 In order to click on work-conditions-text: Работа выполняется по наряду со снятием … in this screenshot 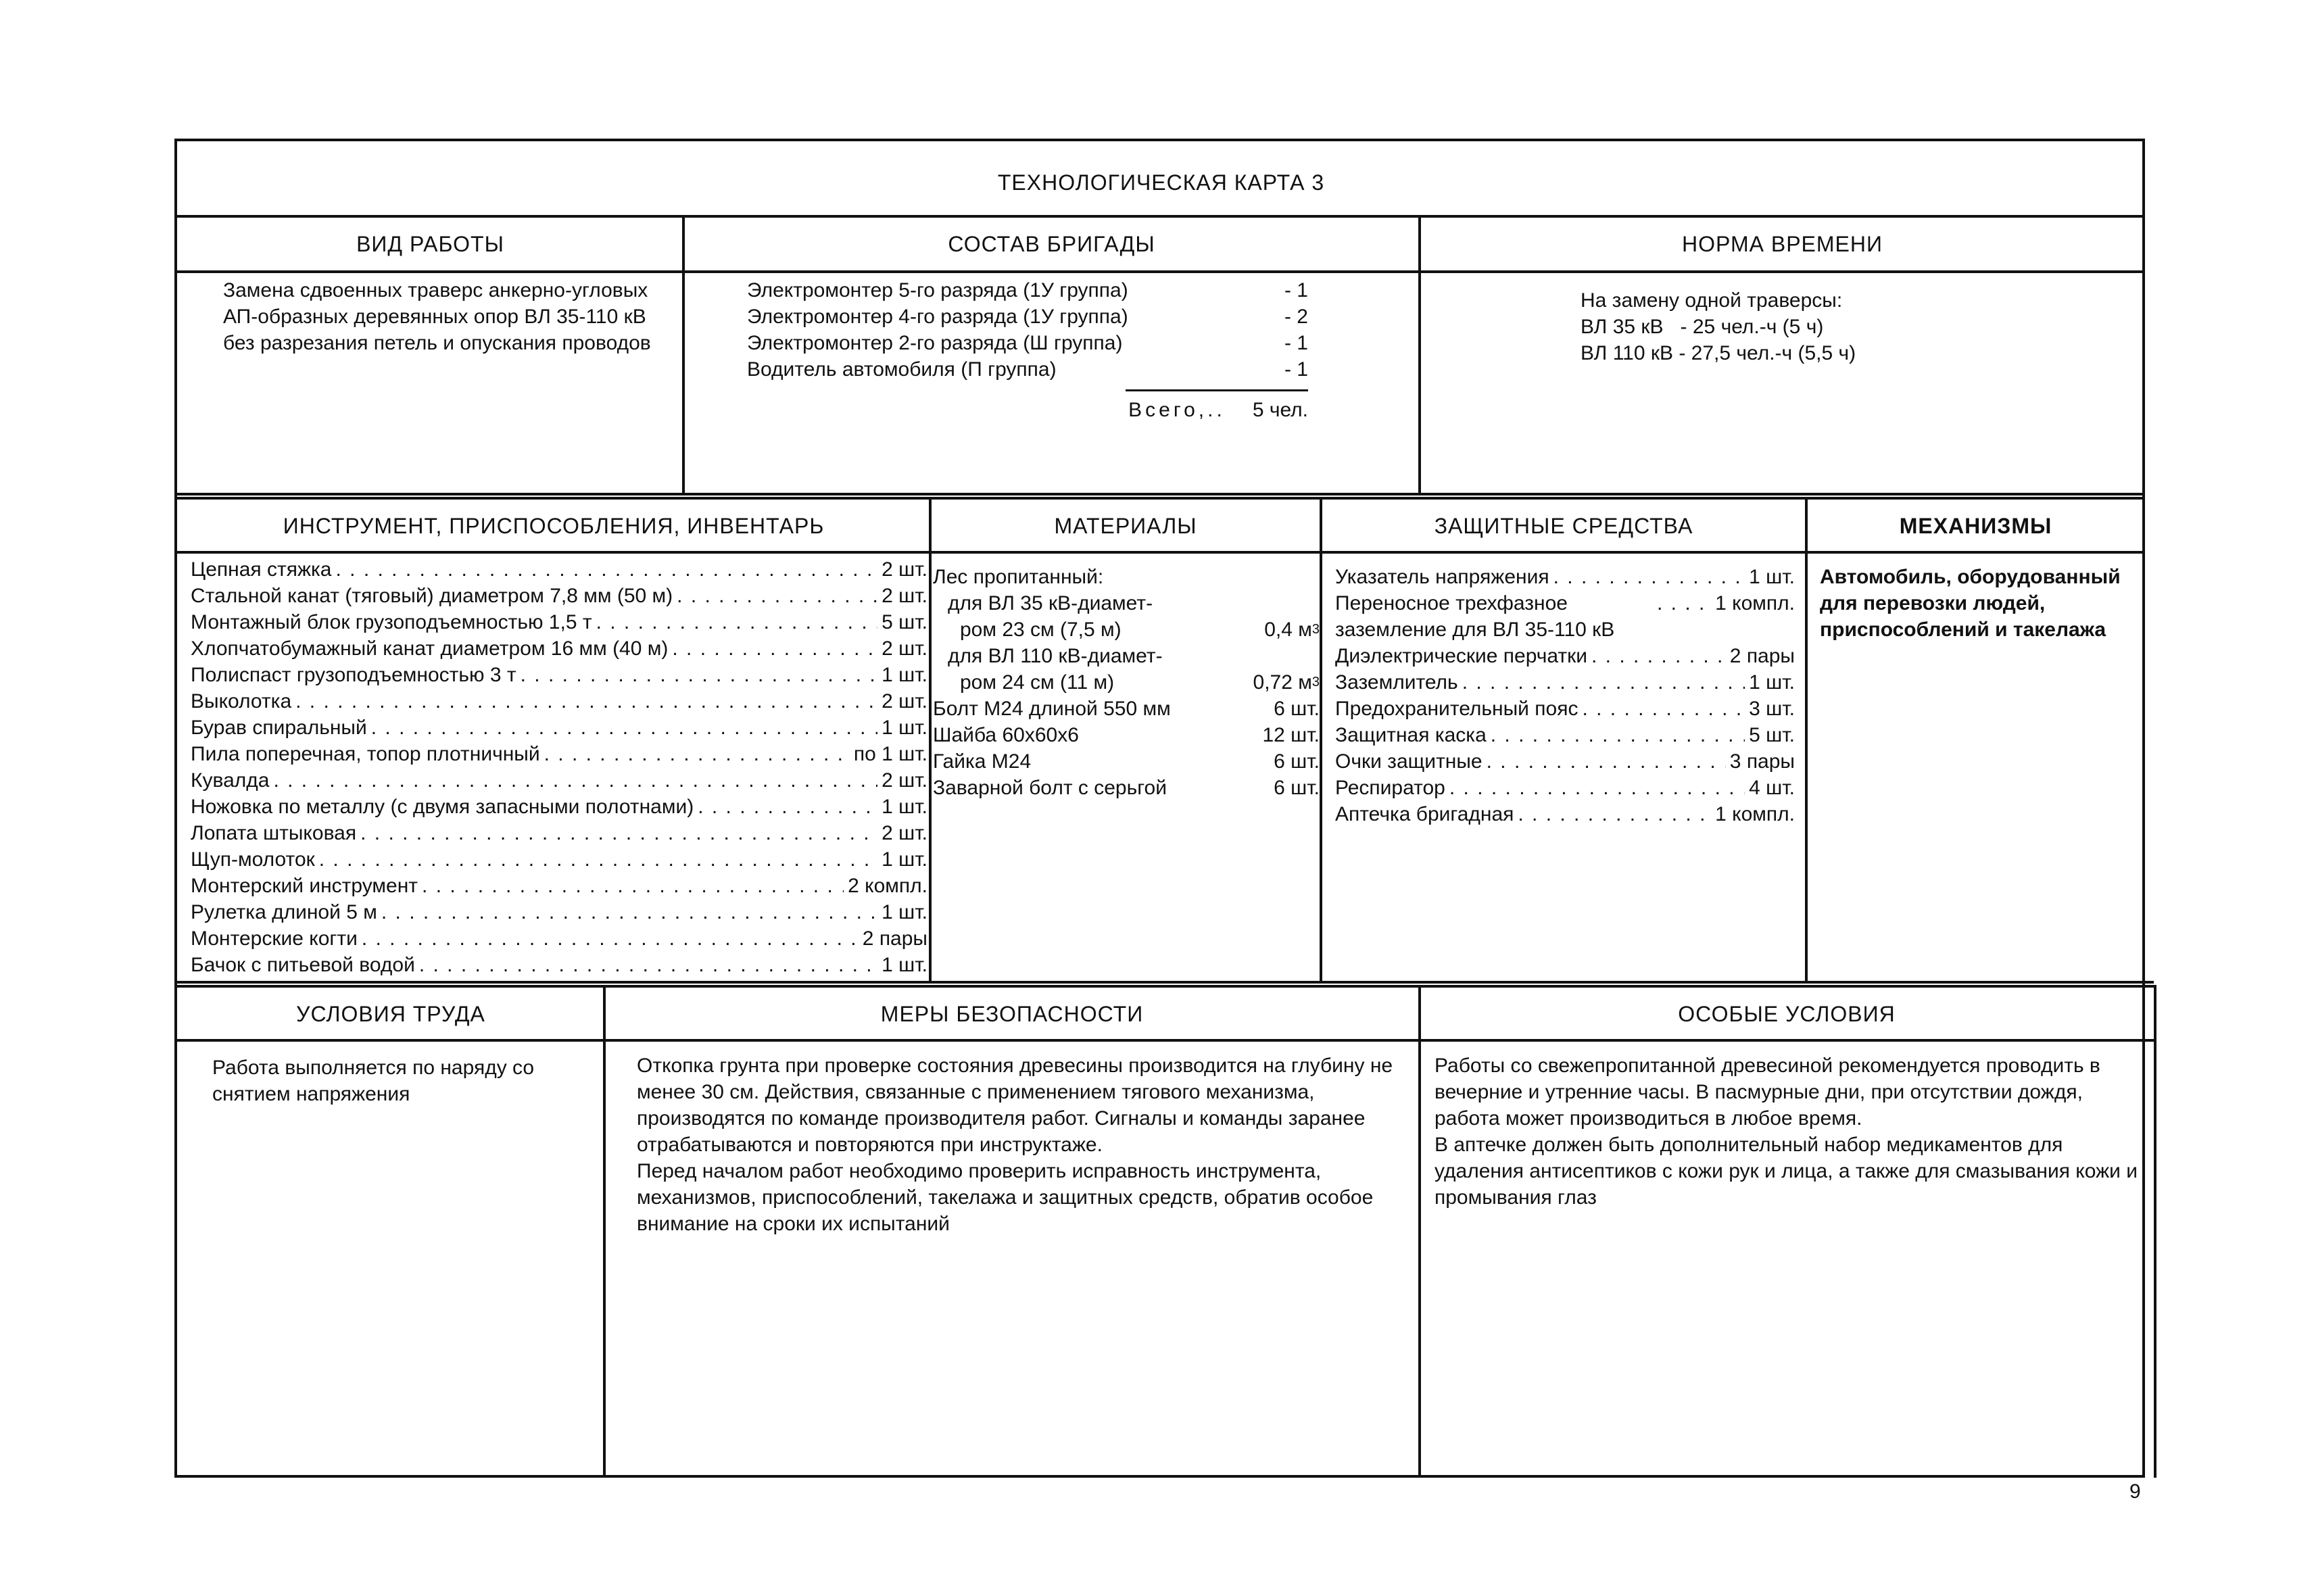, I will do `click(373, 1081)`.